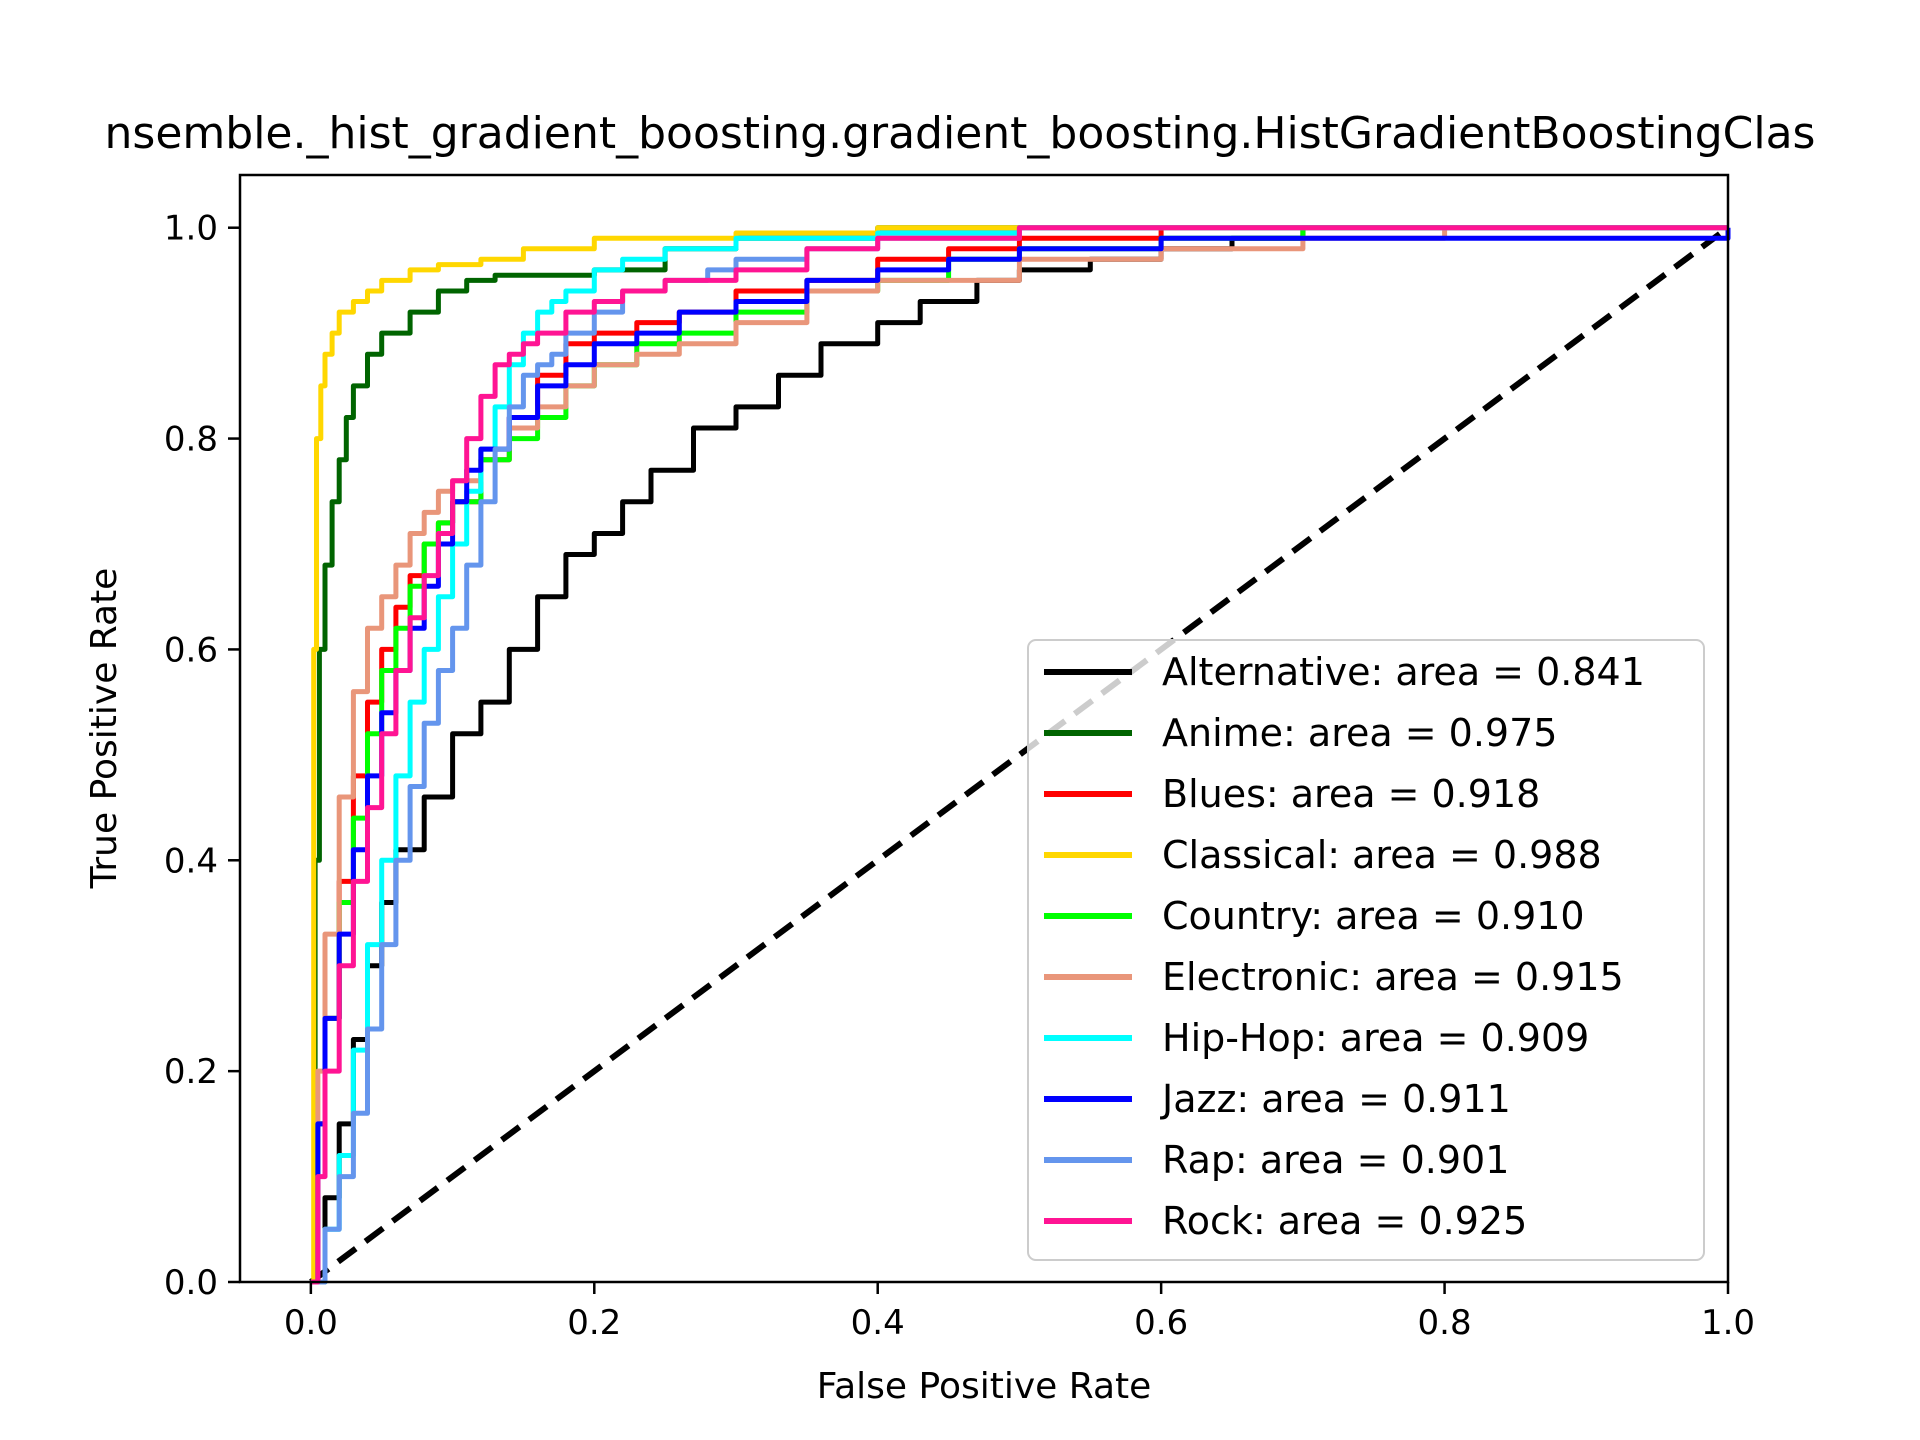 The width and height of the screenshot is (1920, 1440). What do you see at coordinates (1445, 1323) in the screenshot?
I see `x-tick-label-4: 0.8` at bounding box center [1445, 1323].